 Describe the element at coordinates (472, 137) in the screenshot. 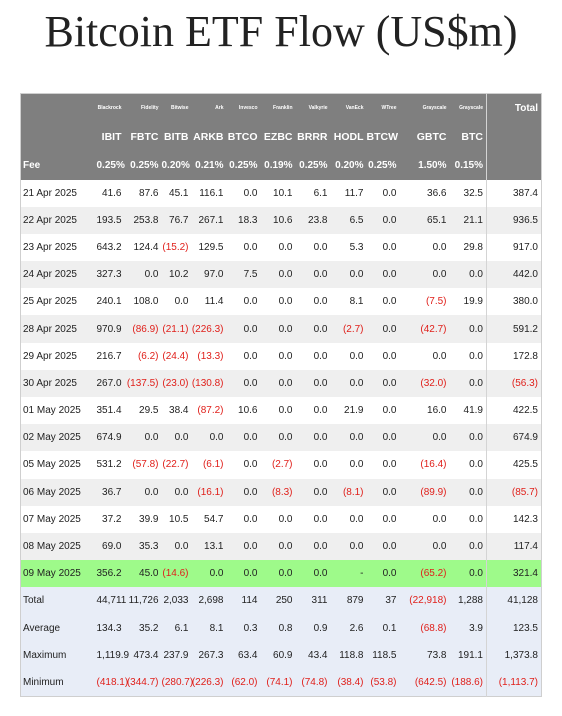

I see `ticker-header: BTC` at that location.